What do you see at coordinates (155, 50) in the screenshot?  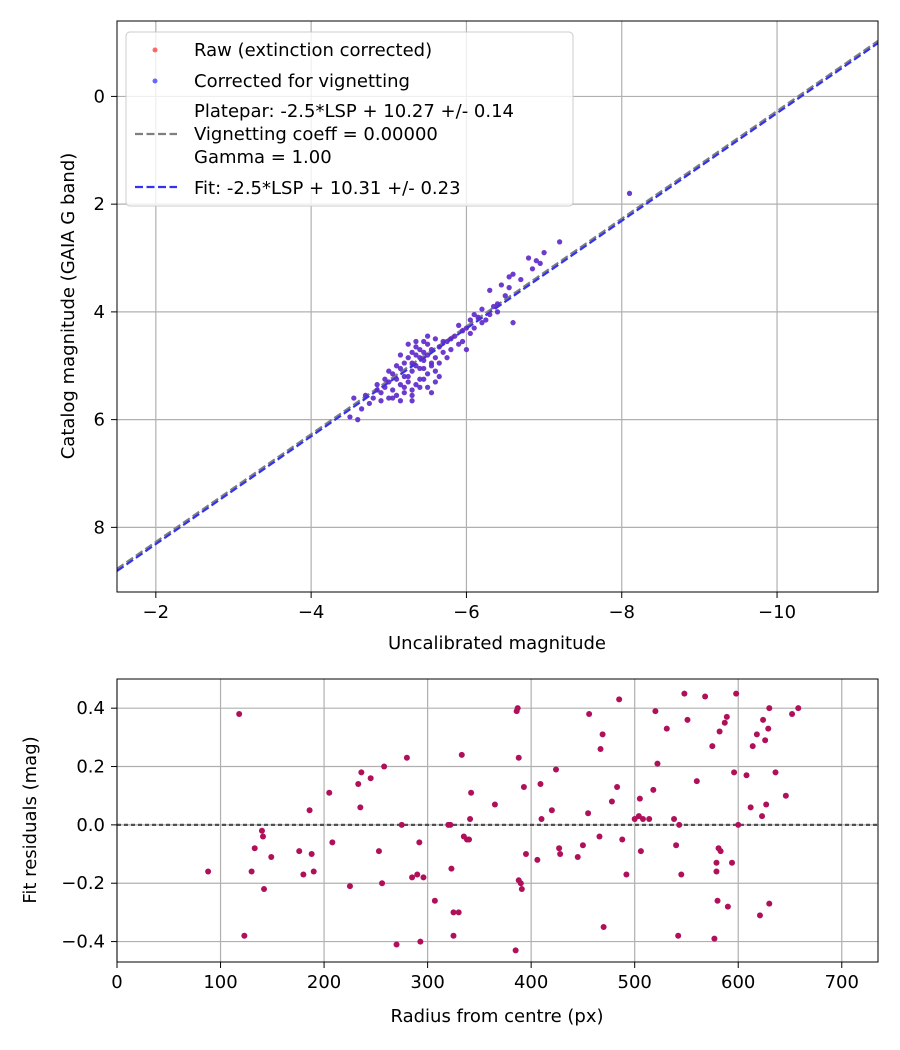 I see `legend-raw-marker` at bounding box center [155, 50].